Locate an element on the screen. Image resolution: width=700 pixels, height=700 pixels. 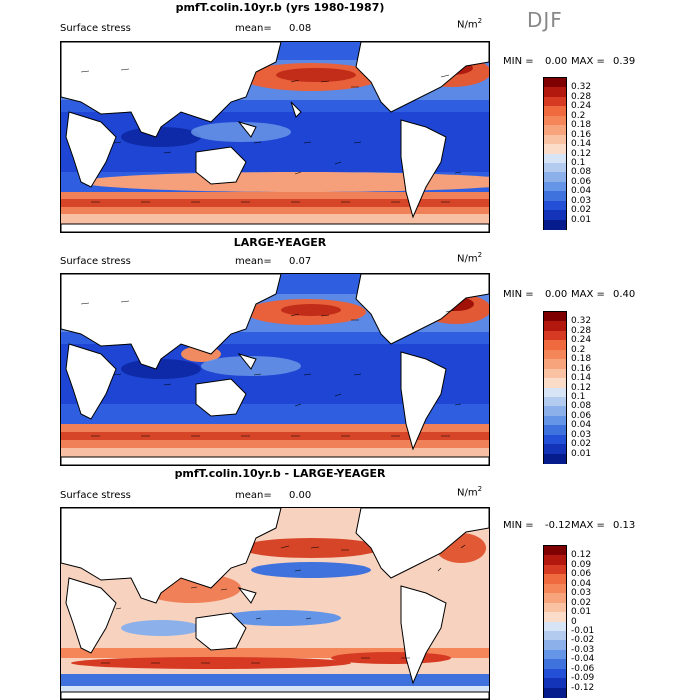
colorbar-tick-label: -0.01 is located at coordinates (583, 630).